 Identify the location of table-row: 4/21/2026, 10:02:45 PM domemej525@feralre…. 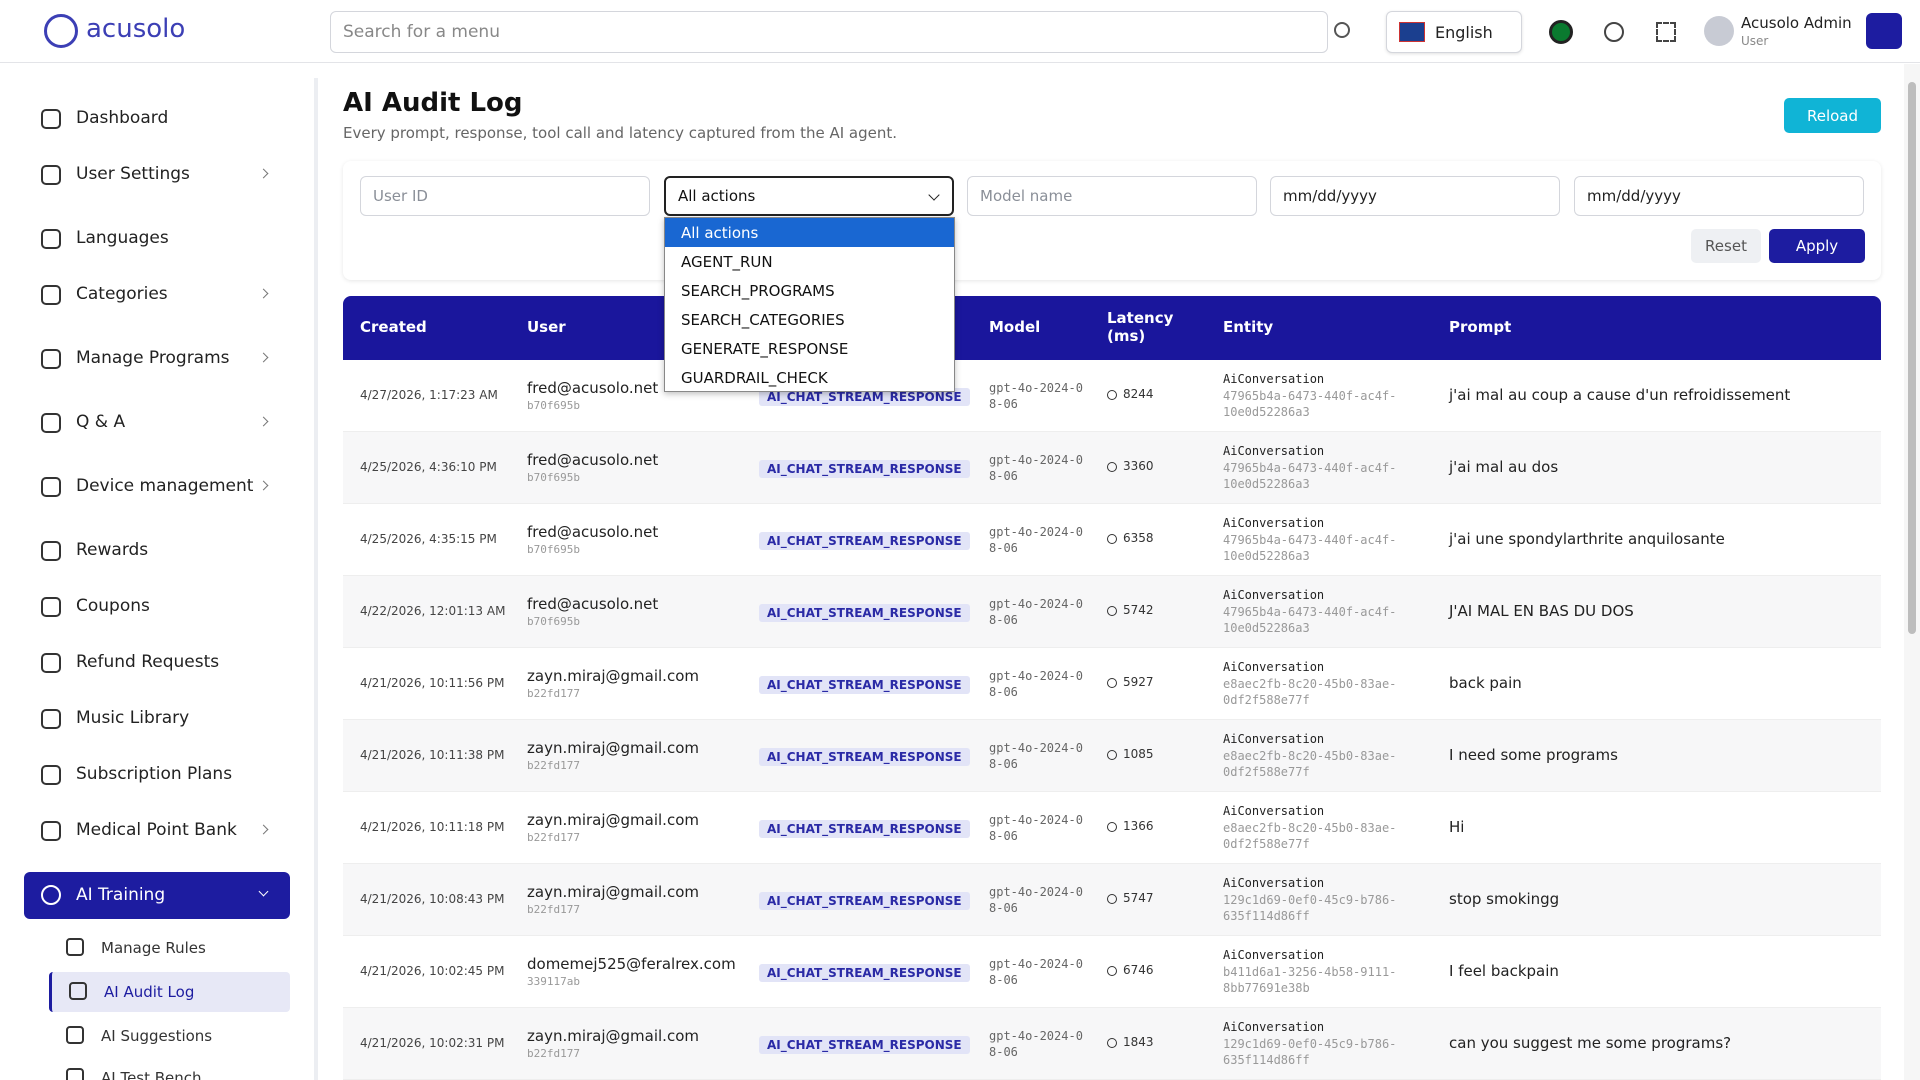
(1112, 972).